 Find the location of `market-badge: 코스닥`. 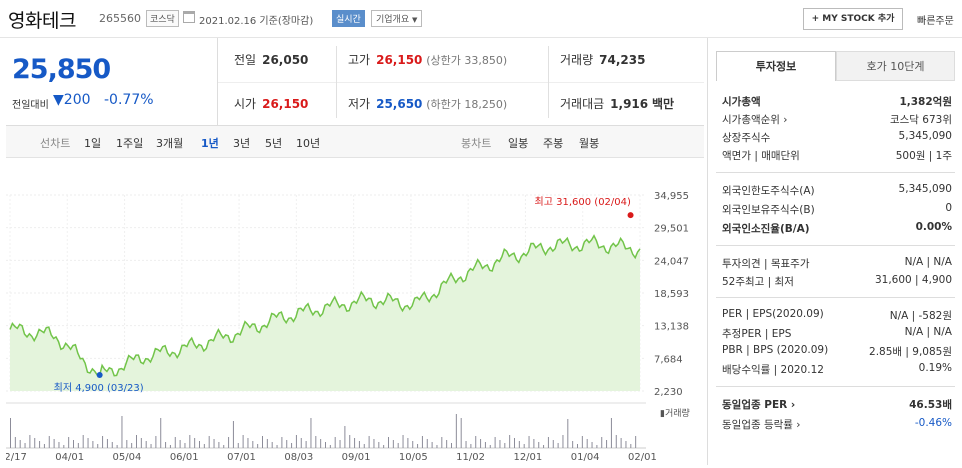

market-badge: 코스닥 is located at coordinates (162, 18).